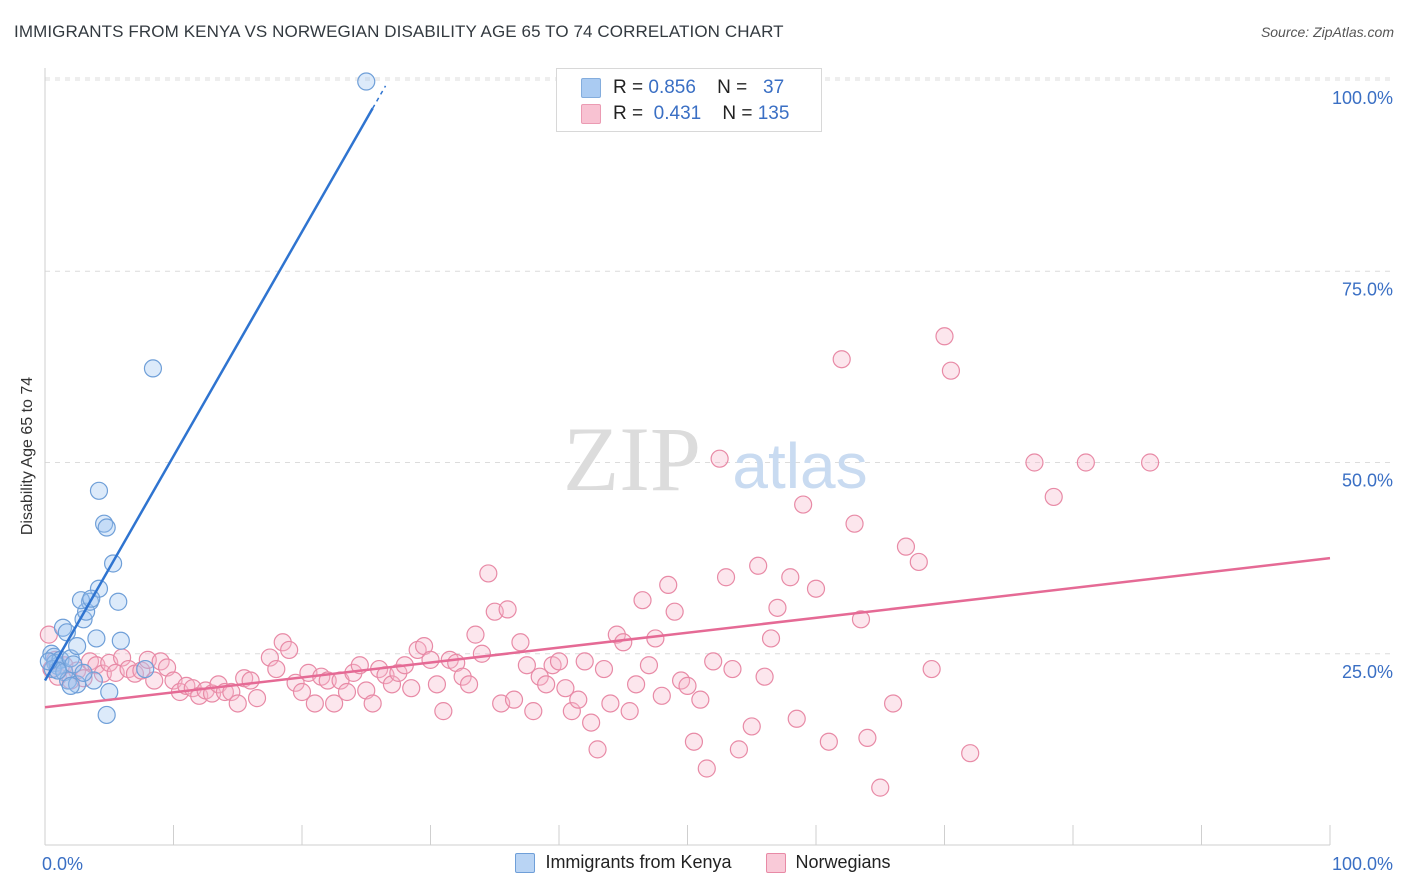  I want to click on y-tick-label: 50.0%, so click(1367, 481).